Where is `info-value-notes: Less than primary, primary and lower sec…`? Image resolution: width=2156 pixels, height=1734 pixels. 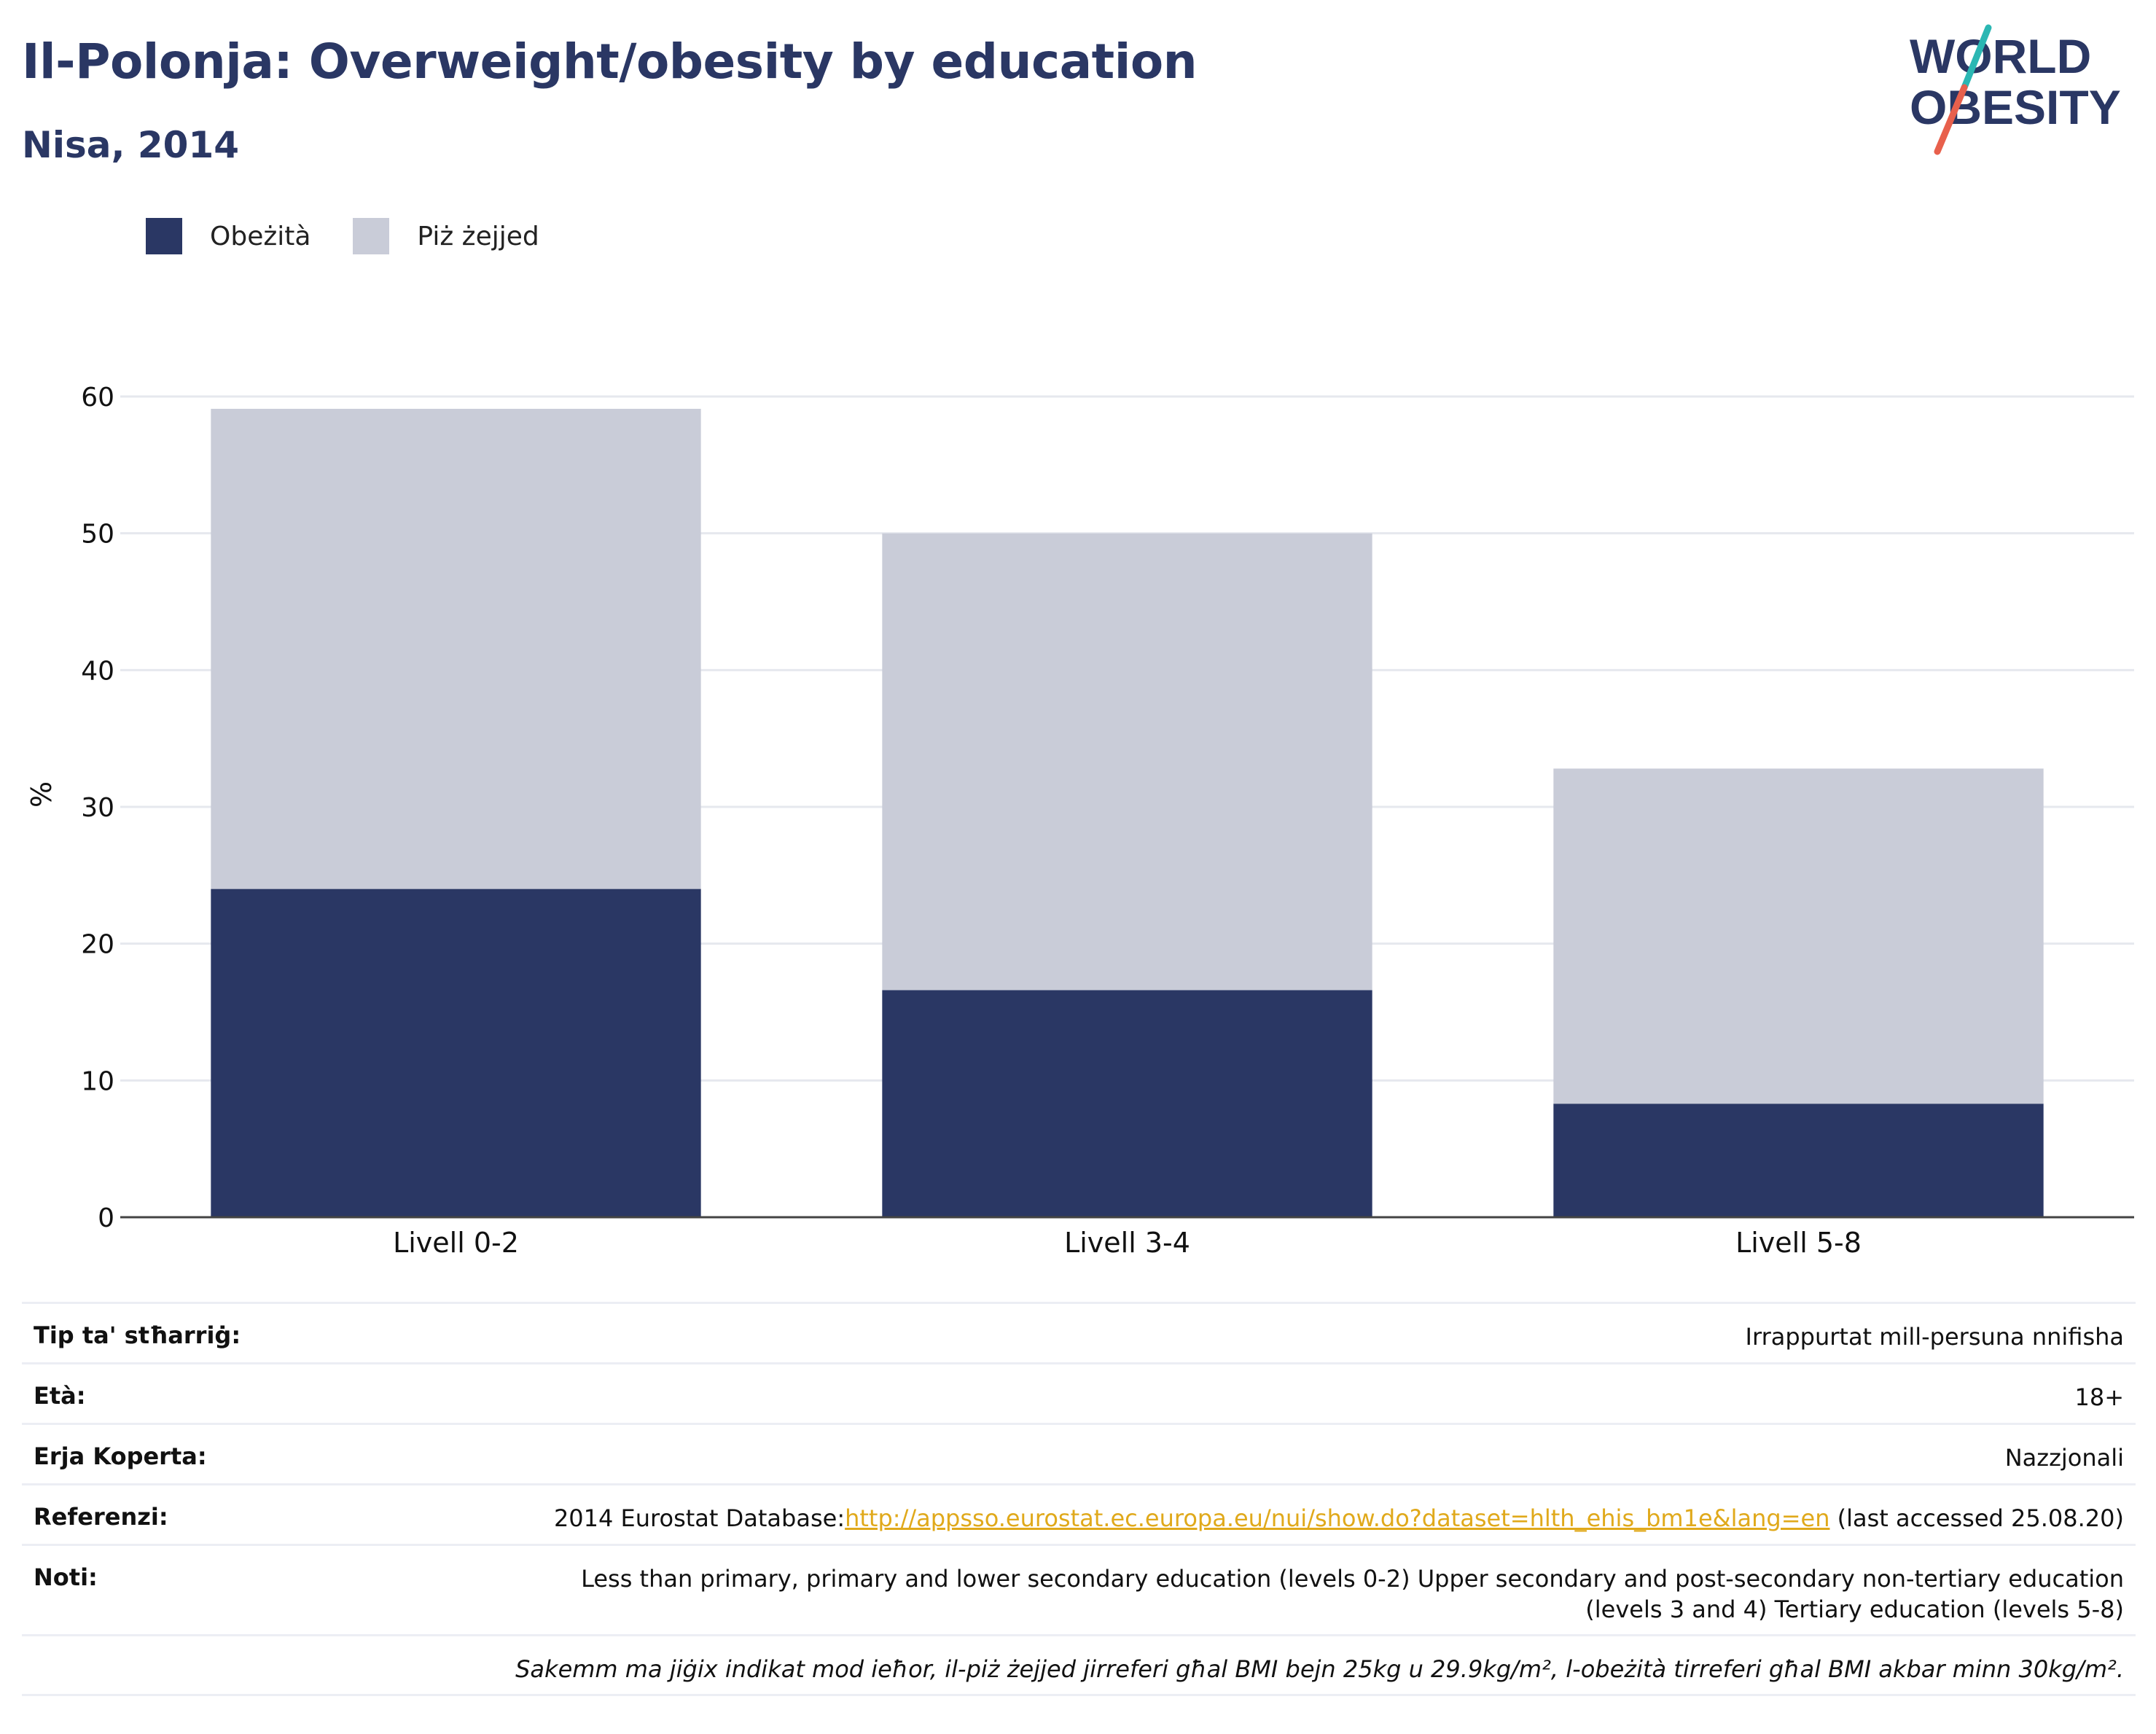
info-value-notes: Less than primary, primary and lower sec… is located at coordinates (1352, 1599).